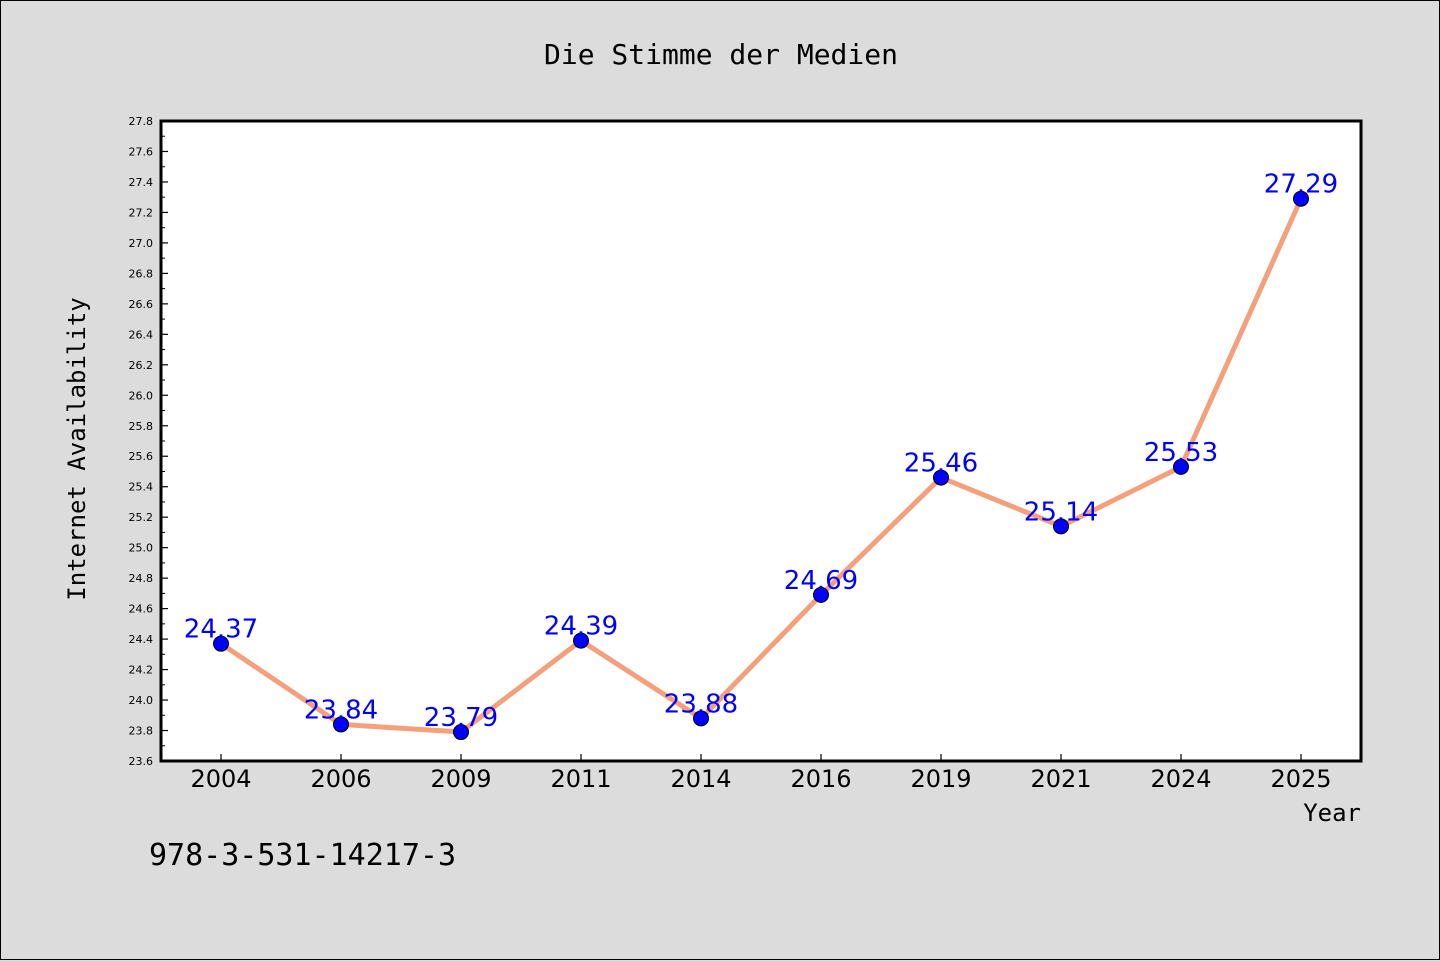 The height and width of the screenshot is (961, 1440). Describe the element at coordinates (461, 718) in the screenshot. I see `data-label: 23.79` at that location.